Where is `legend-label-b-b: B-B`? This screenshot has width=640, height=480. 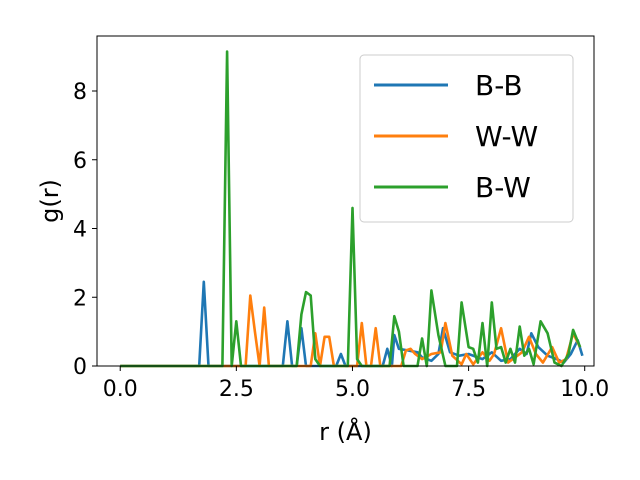
legend-label-b-b: B-B is located at coordinates (499, 85).